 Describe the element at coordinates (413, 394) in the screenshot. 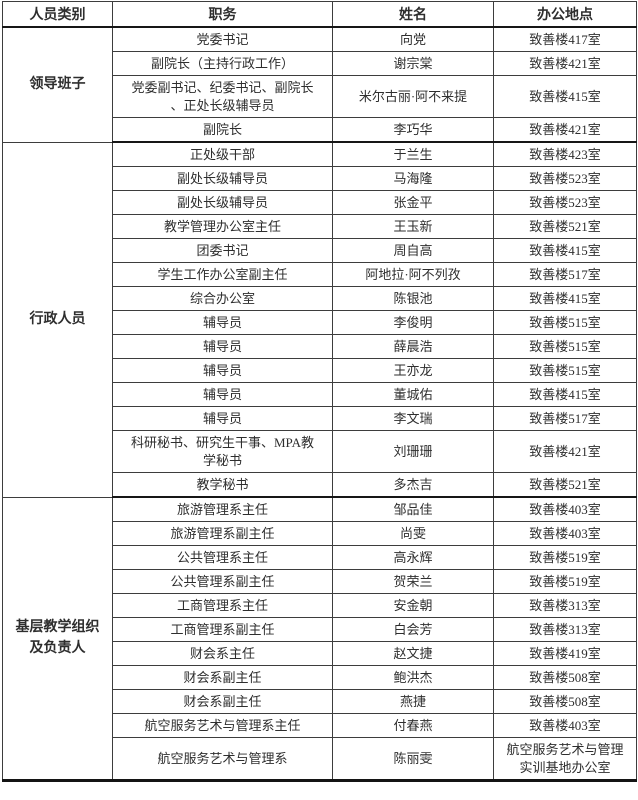

I see `name-cell: 董城佑` at that location.